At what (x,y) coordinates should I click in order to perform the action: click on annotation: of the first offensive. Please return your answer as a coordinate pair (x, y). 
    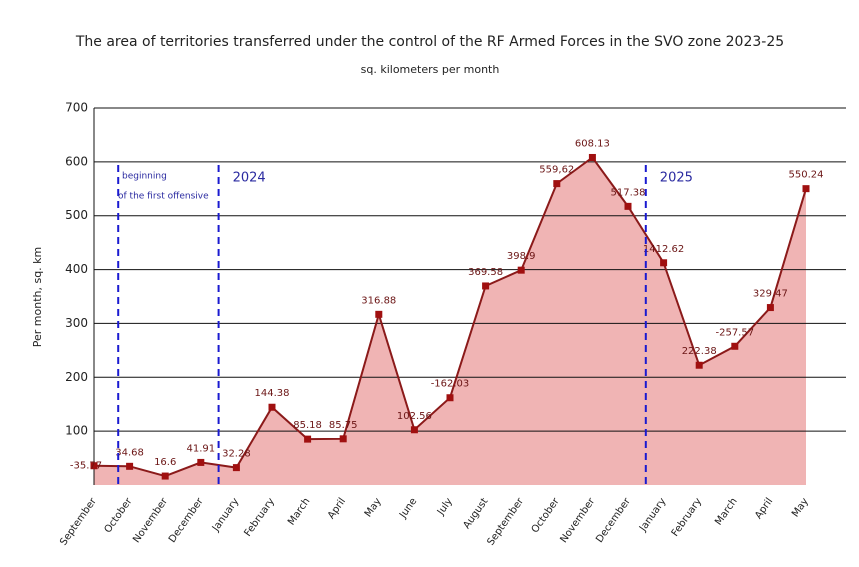
    Looking at the image, I should click on (163, 197).